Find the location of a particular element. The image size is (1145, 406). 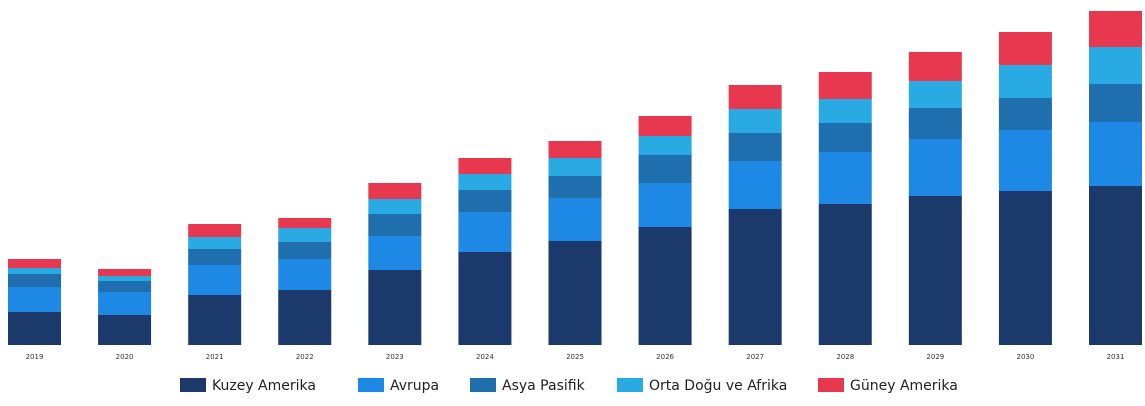

legend-item-3: Orta Doğu ve Afrika is located at coordinates (702, 386).